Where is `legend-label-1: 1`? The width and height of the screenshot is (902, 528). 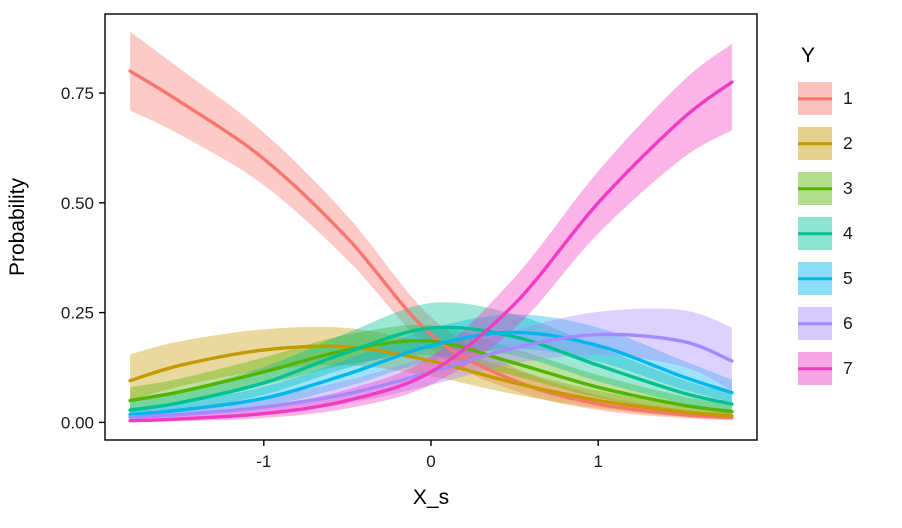 legend-label-1: 1 is located at coordinates (848, 98).